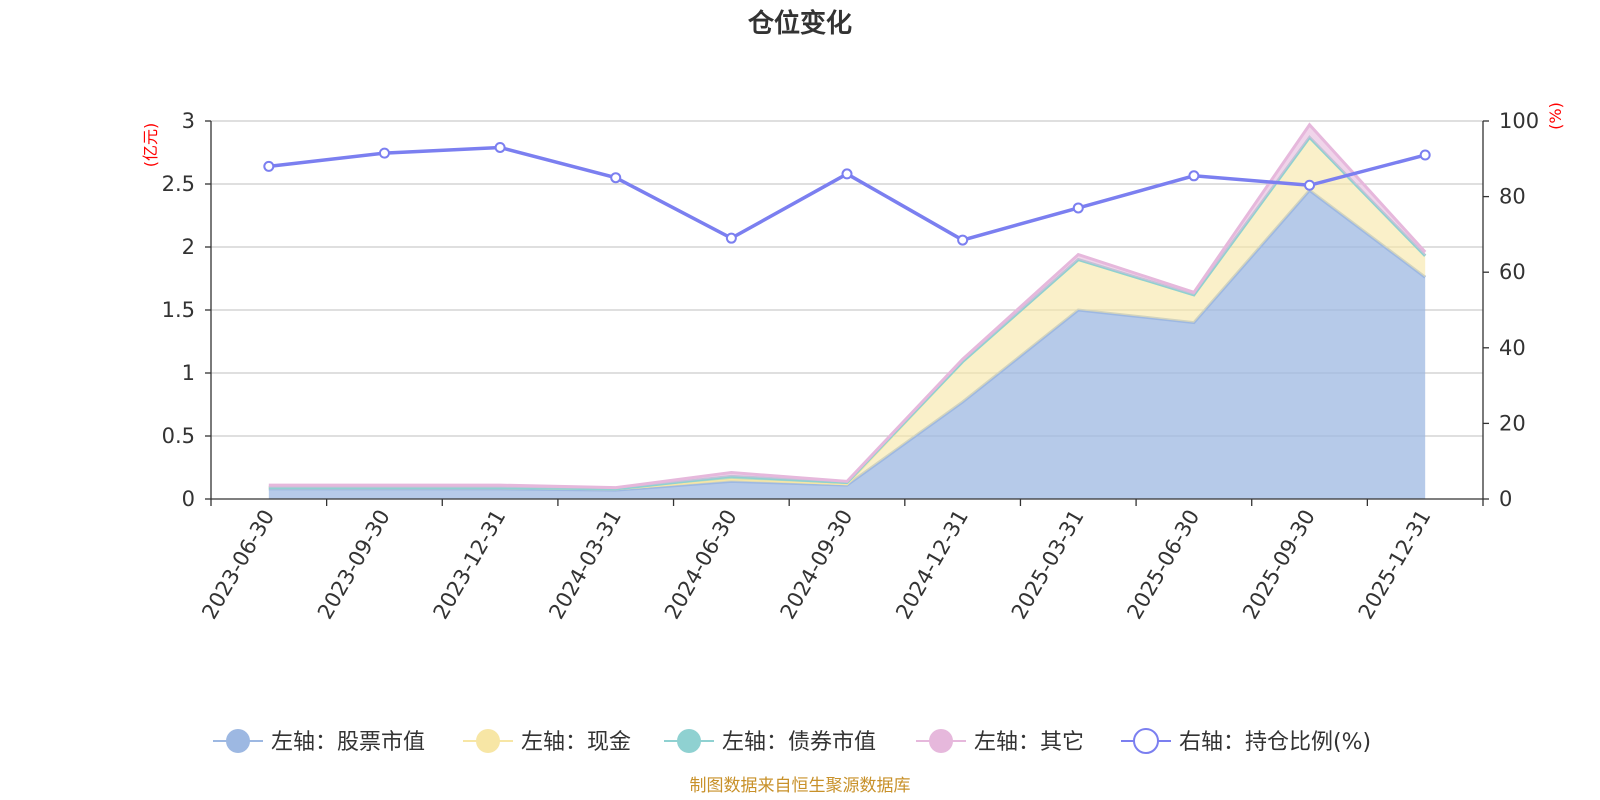 Image resolution: width=1600 pixels, height=800 pixels. Describe the element at coordinates (354, 565) in the screenshot. I see `x-axis-tick-label: 2023-09-30` at that location.